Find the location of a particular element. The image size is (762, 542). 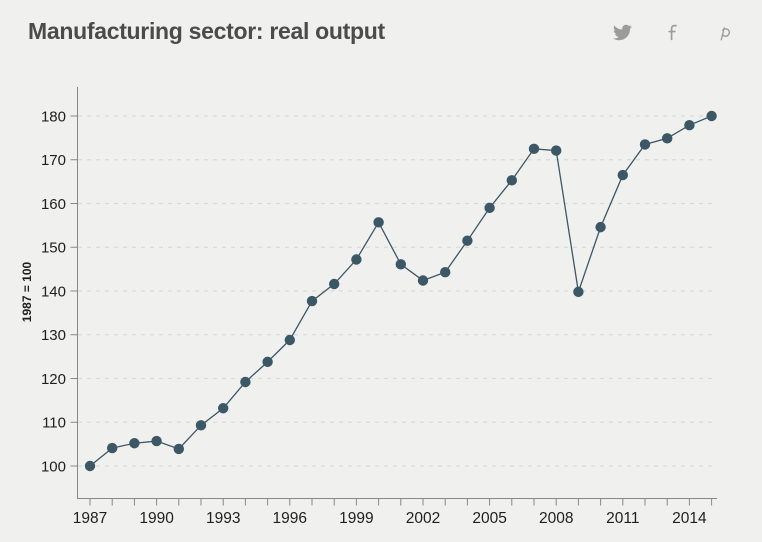

header: Manufacturing sector: real output is located at coordinates (381, 31).